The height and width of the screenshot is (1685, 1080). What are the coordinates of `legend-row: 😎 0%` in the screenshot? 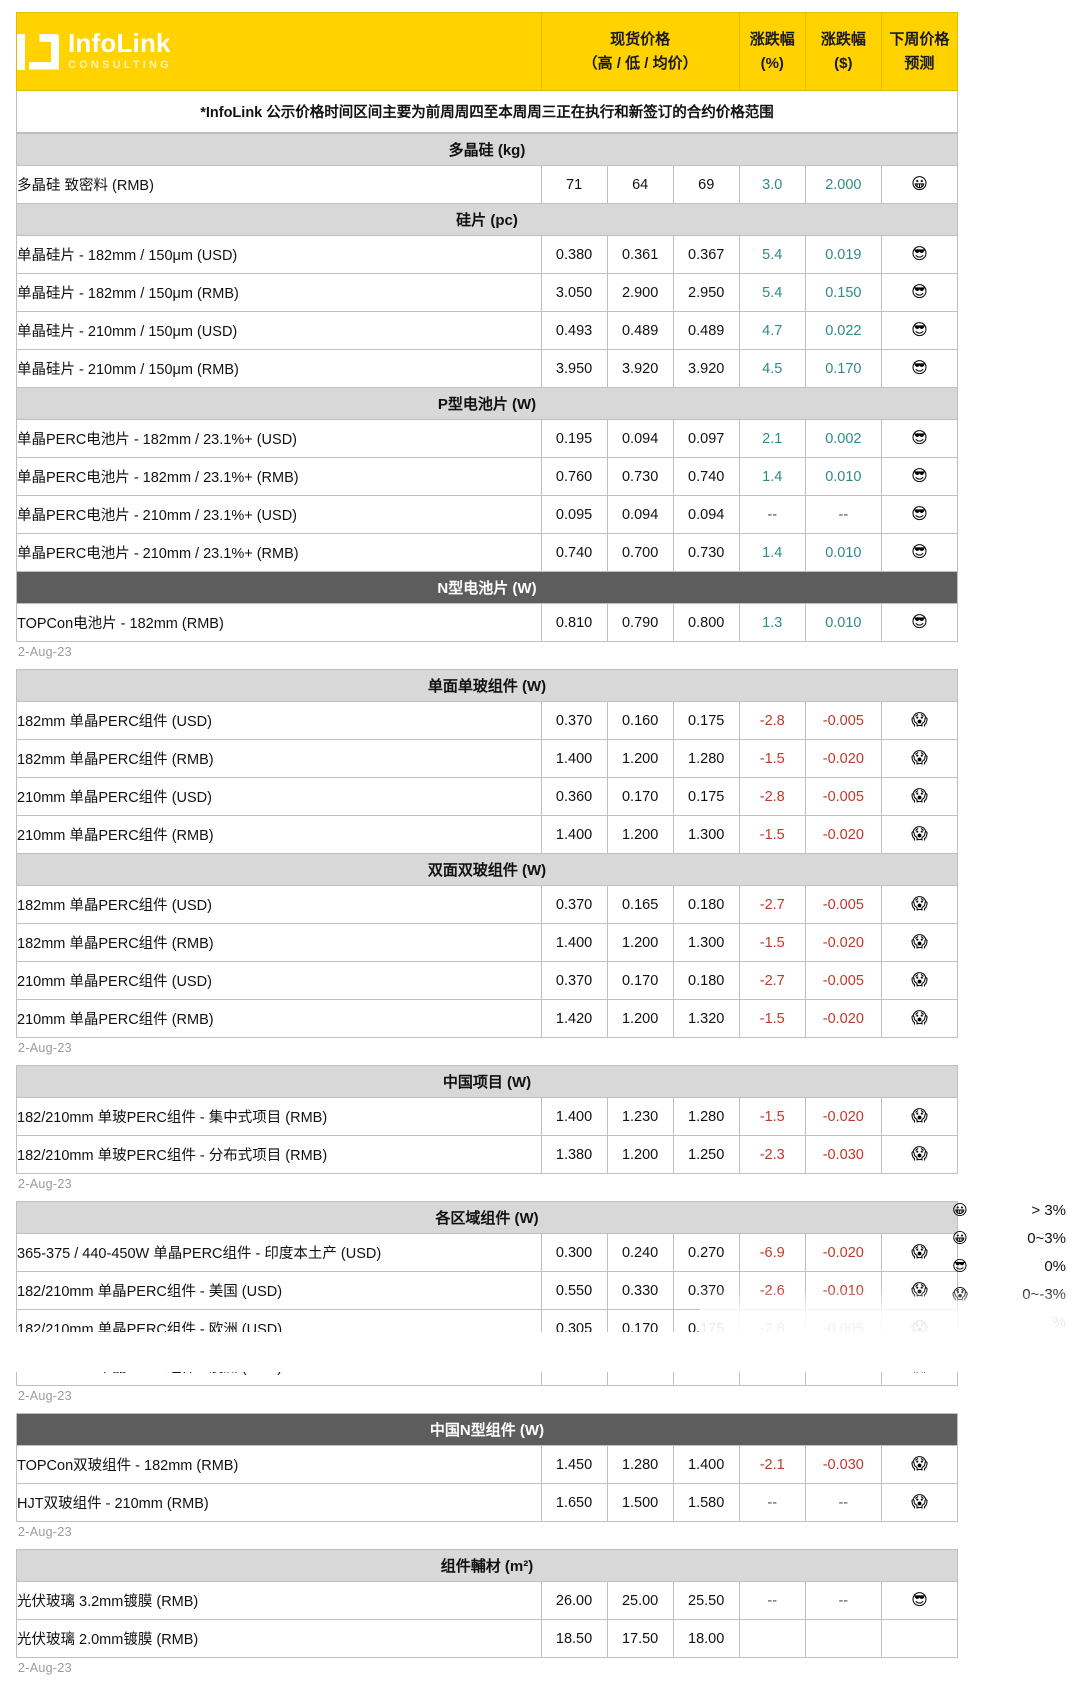 It's located at (1007, 1266).